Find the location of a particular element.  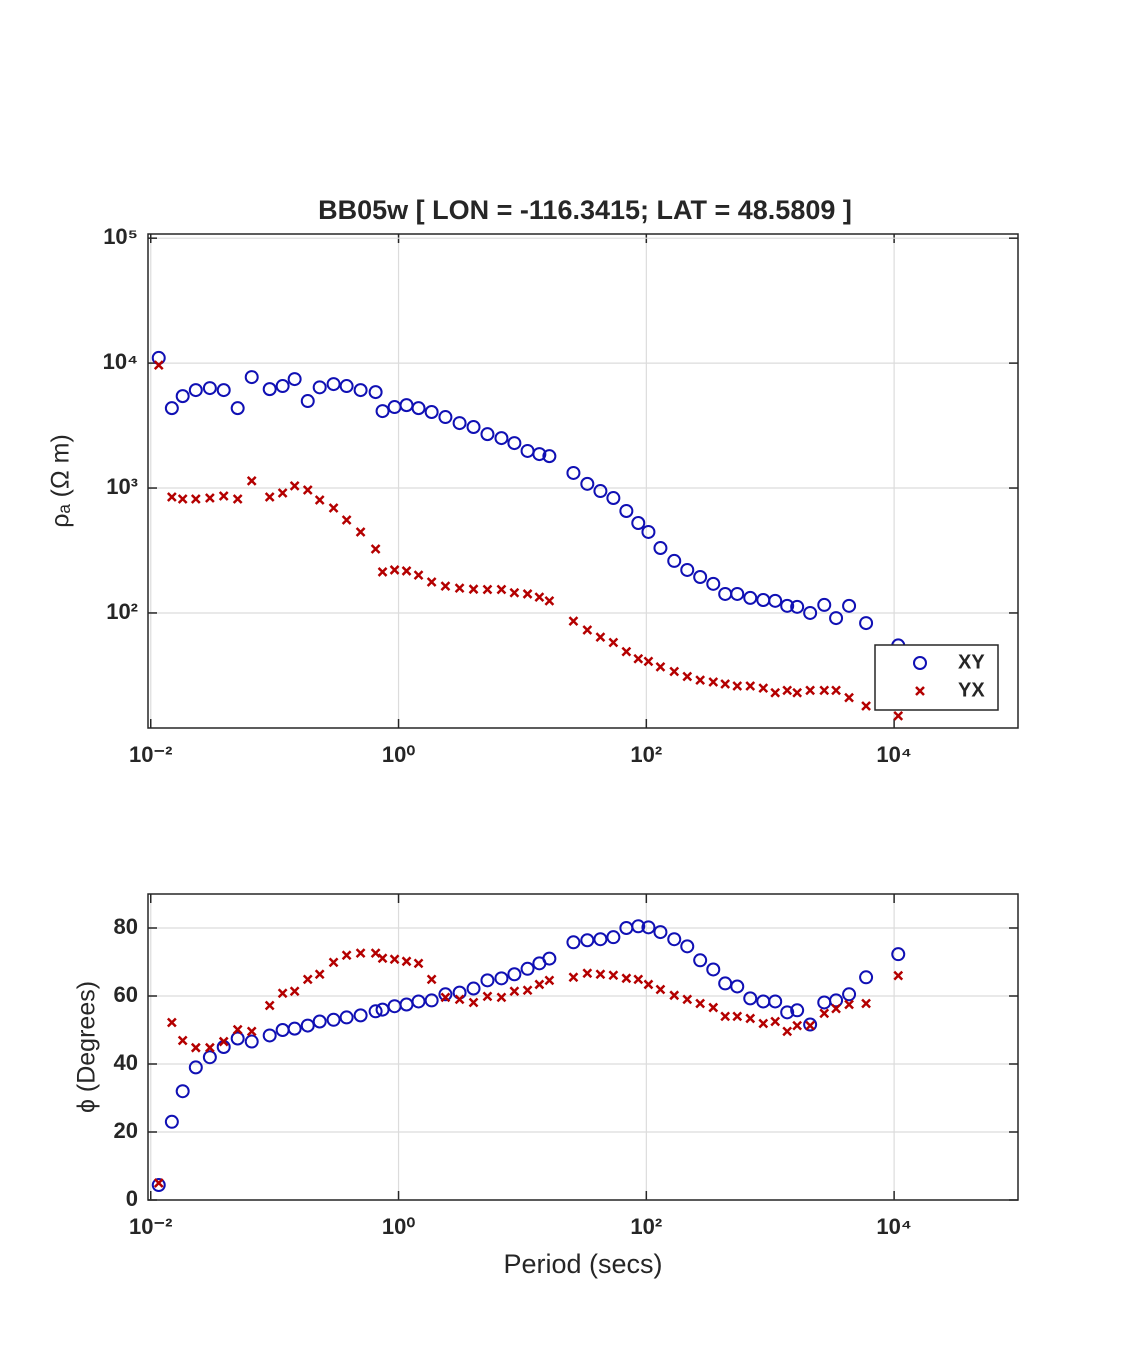

x-axis-label: Period (secs) is located at coordinates (582, 1264).